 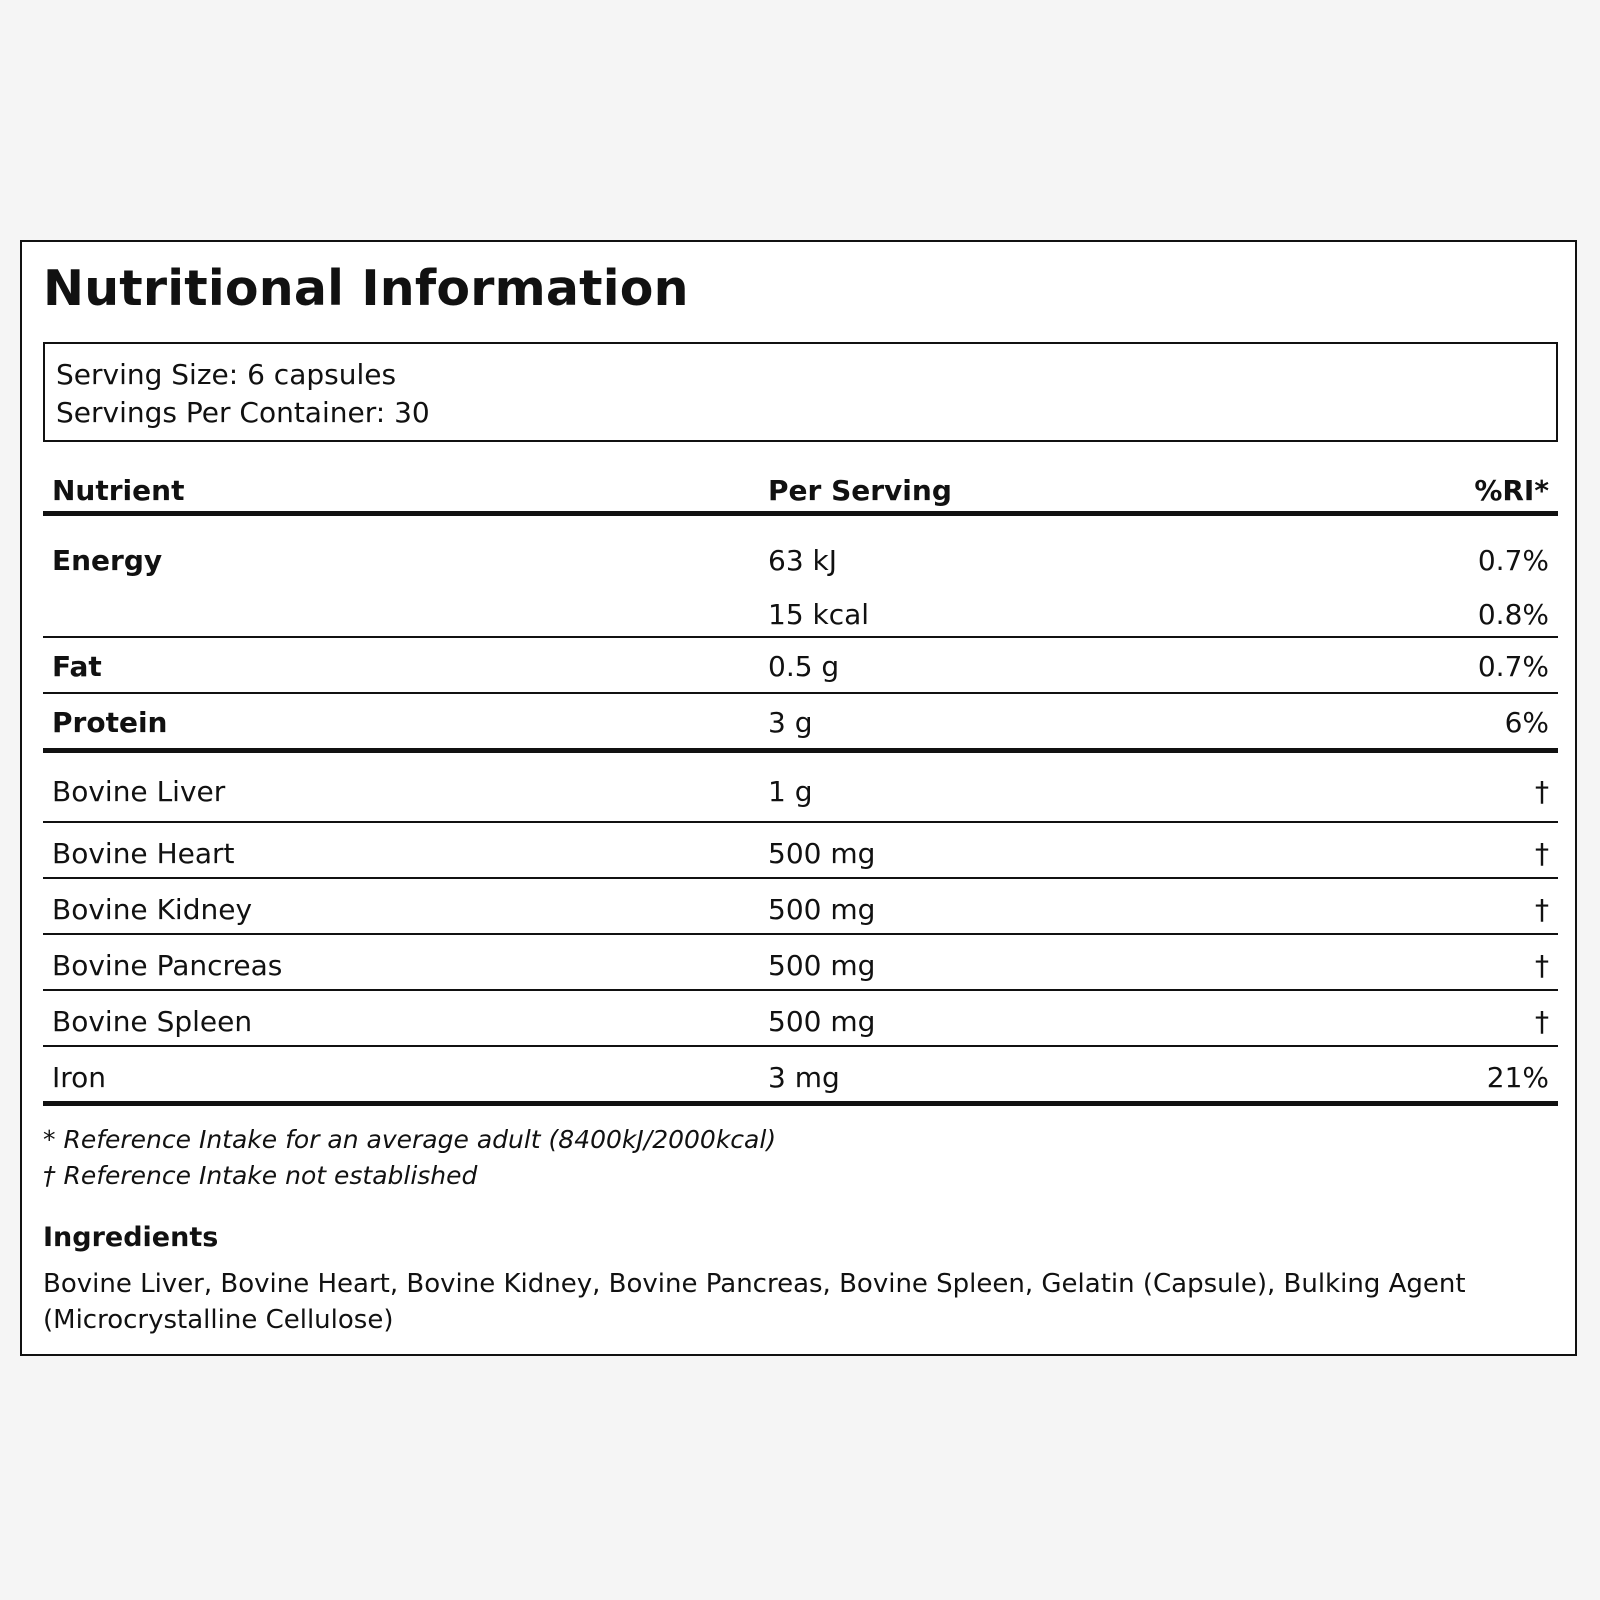 What do you see at coordinates (243, 412) in the screenshot?
I see `servings-per-container: Servings Per Container: 30` at bounding box center [243, 412].